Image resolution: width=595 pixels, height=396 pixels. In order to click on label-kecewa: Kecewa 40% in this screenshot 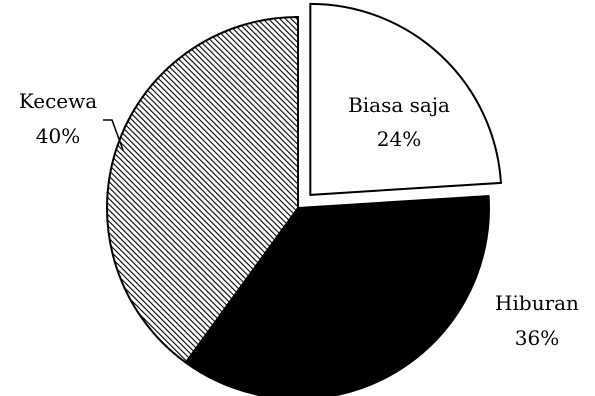, I will do `click(58, 118)`.